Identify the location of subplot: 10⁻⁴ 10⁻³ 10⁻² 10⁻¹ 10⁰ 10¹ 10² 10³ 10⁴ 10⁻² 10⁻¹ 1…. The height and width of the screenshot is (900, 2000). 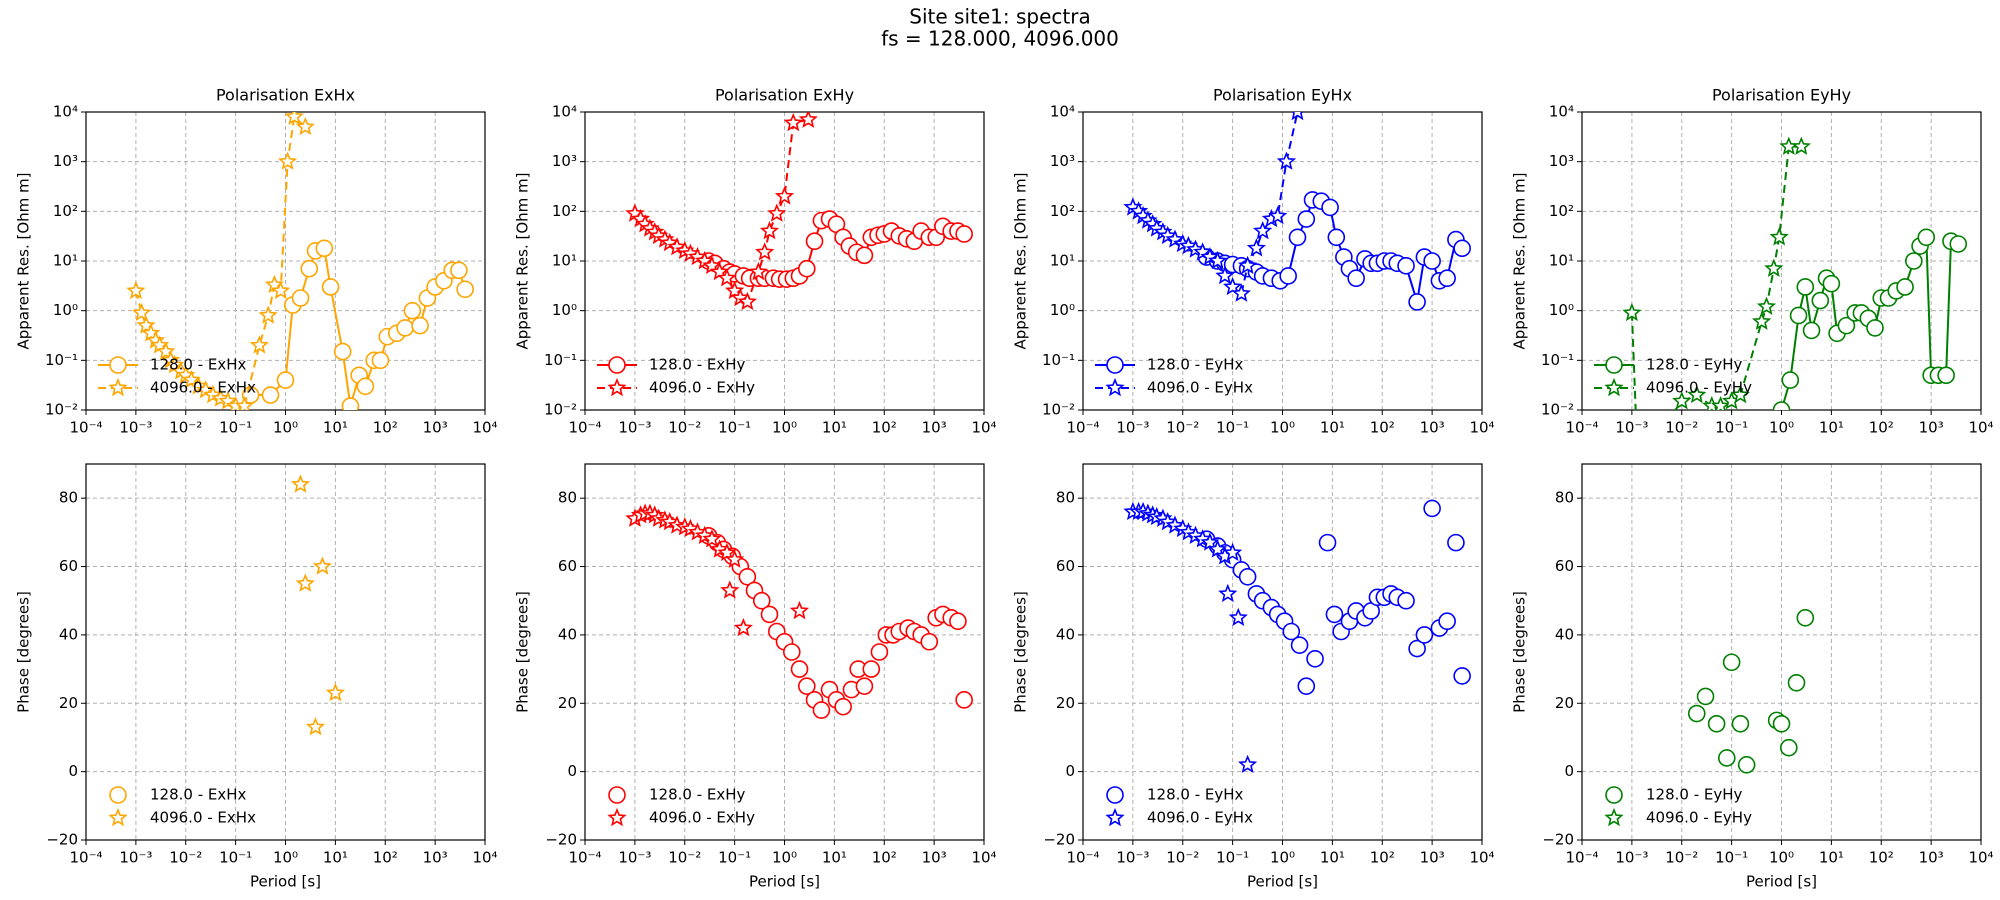
(1253, 261).